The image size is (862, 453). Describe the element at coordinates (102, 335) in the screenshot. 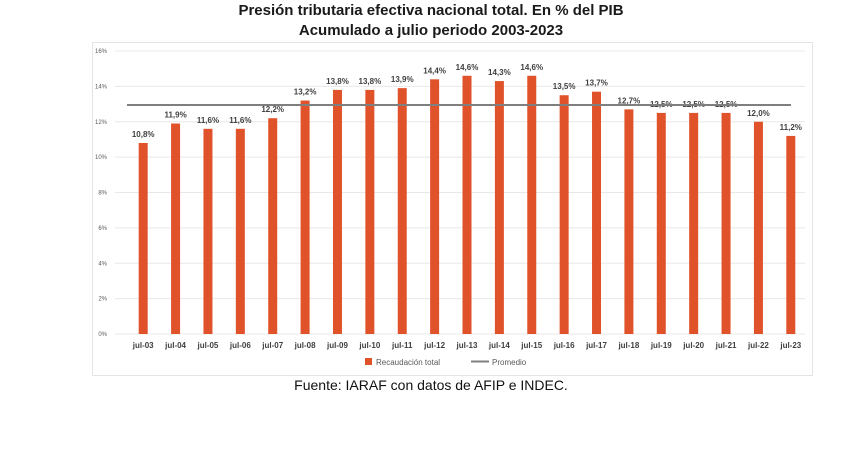

I see `y-tick-label: 0%` at that location.